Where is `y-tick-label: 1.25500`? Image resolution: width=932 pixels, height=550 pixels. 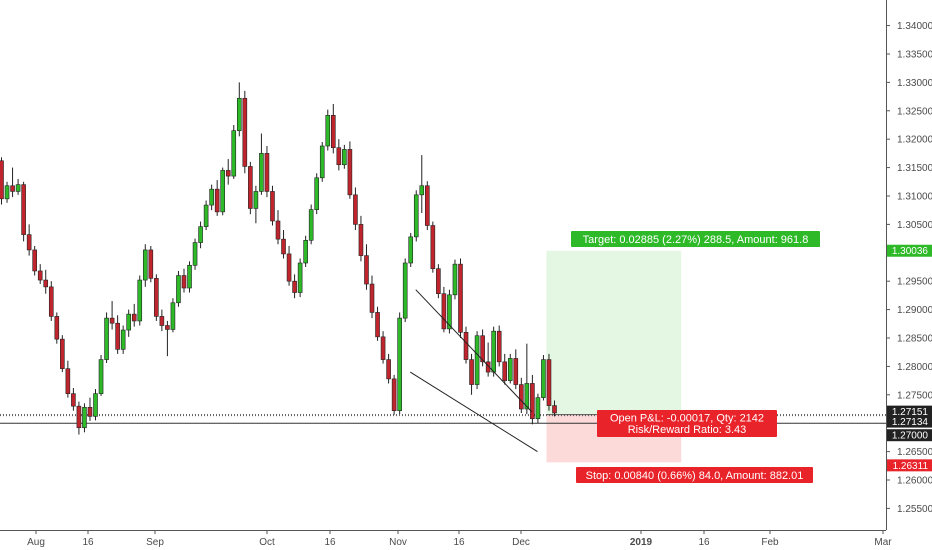 y-tick-label: 1.25500 is located at coordinates (914, 509).